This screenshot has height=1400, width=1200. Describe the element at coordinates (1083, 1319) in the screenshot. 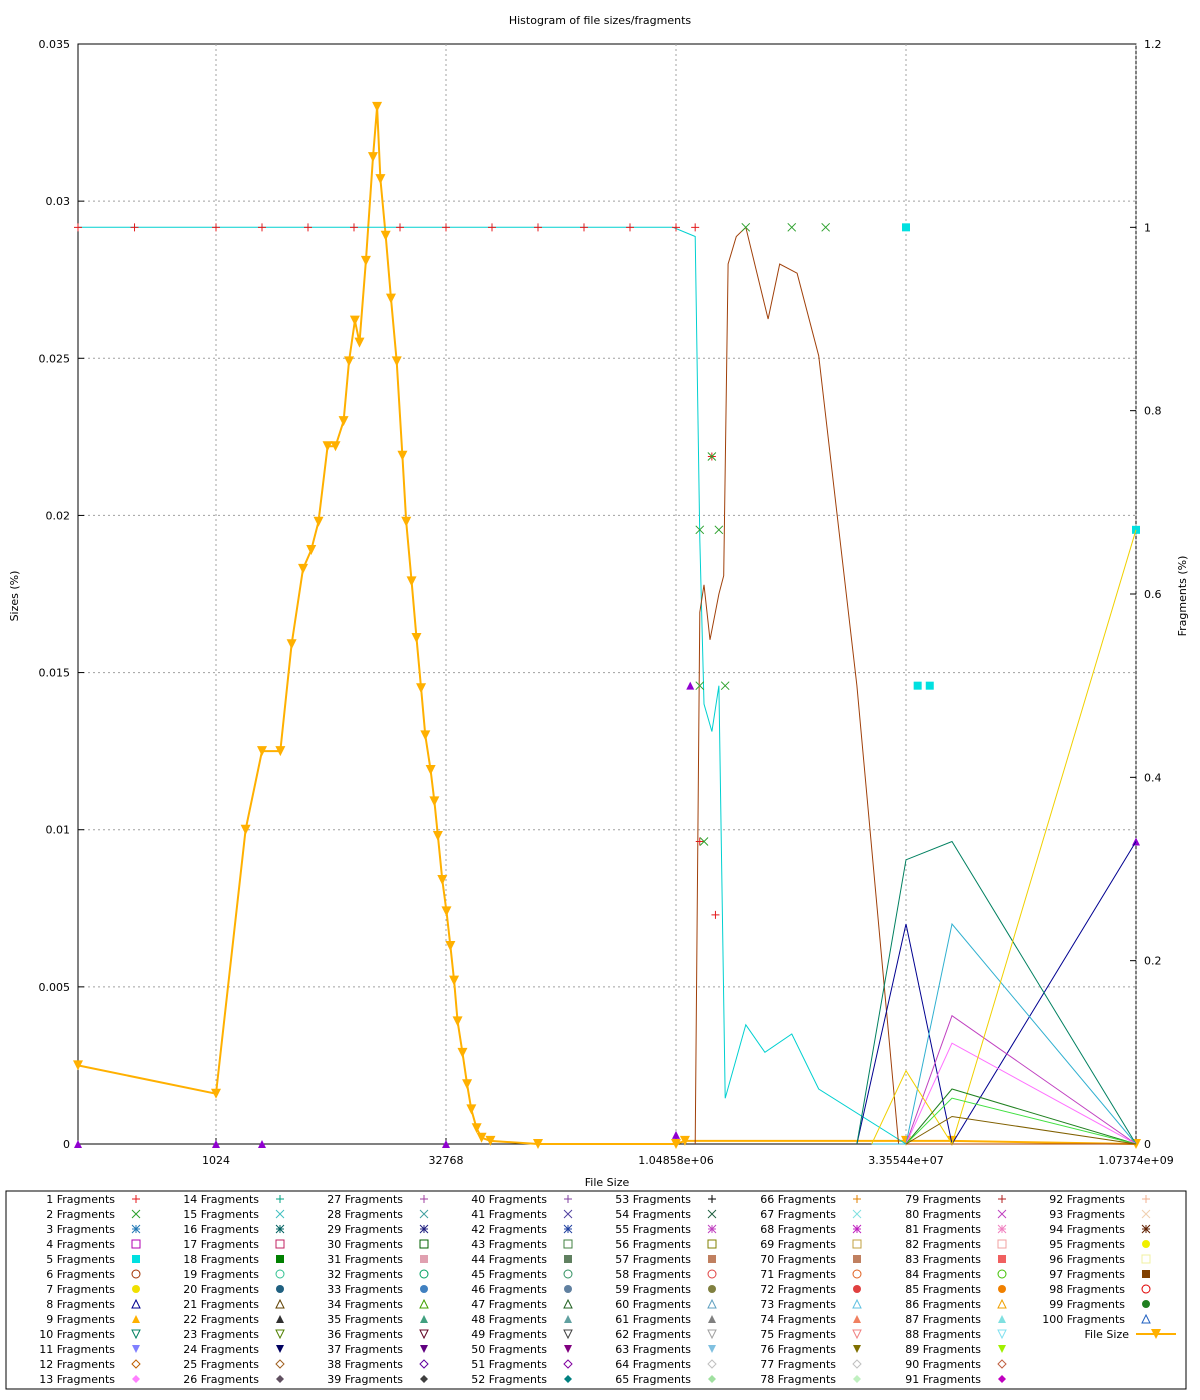

I see `legend-label: 100 Fragments` at that location.